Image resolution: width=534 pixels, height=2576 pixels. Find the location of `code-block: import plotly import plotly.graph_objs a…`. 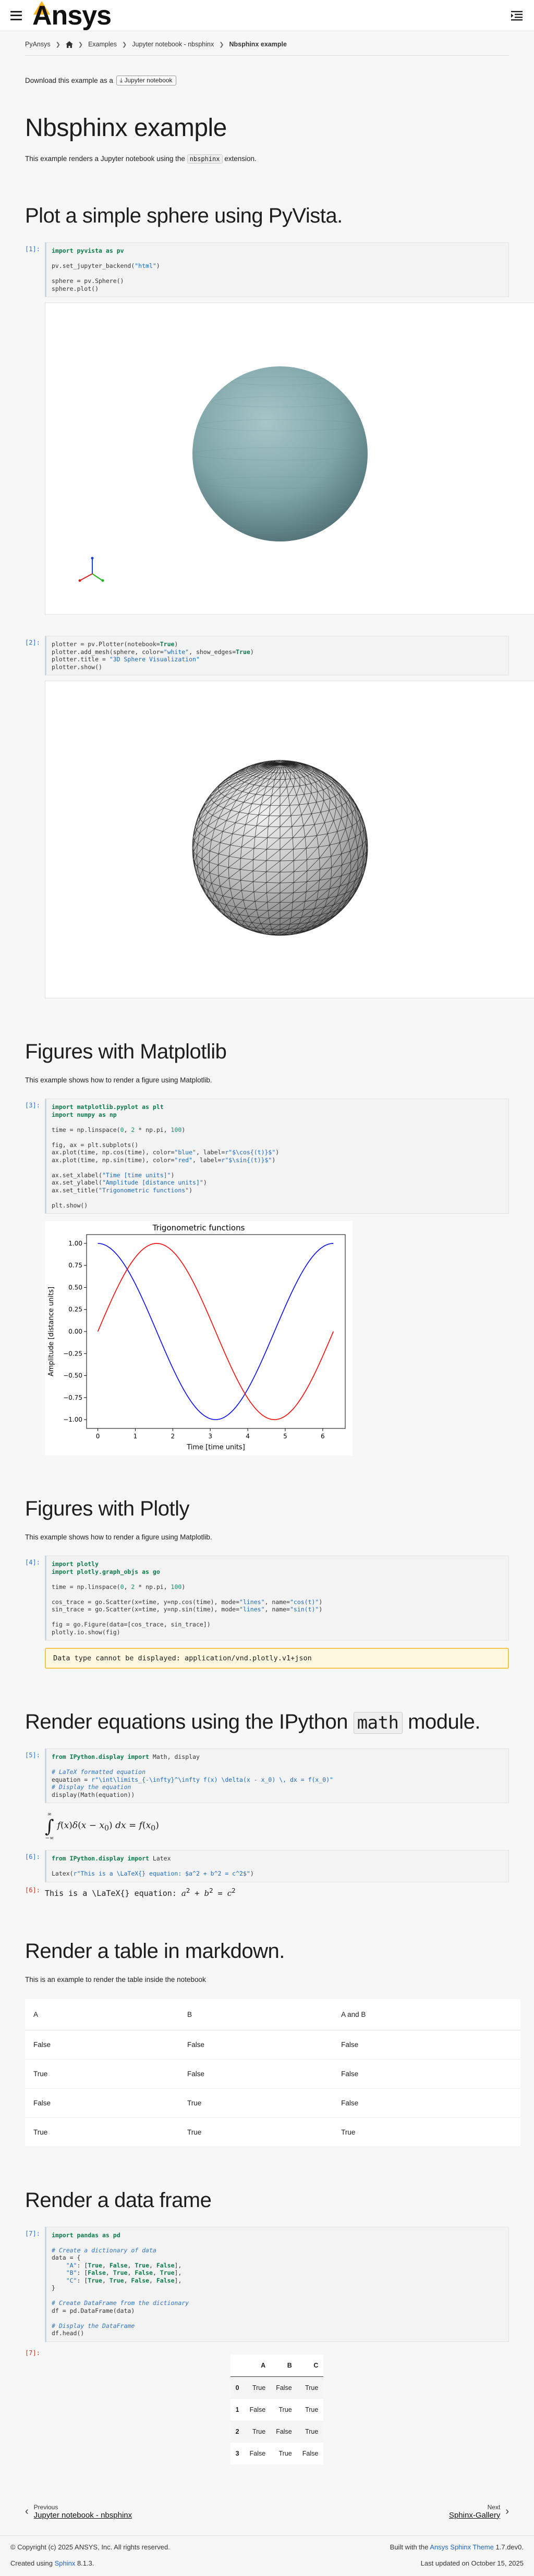

code-block: import plotly import plotly.graph_objs a… is located at coordinates (277, 1598).